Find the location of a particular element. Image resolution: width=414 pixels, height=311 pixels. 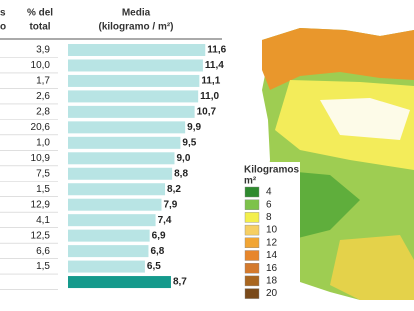

legend-label: 12 is located at coordinates (272, 242).